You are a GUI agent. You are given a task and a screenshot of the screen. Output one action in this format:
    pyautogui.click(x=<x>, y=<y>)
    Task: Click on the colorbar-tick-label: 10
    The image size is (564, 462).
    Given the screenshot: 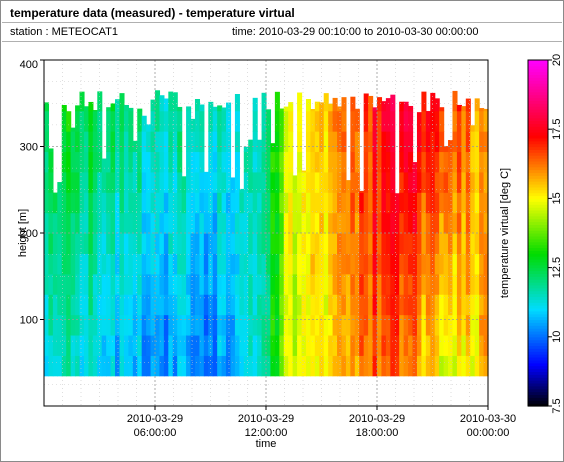 What is the action you would take?
    pyautogui.click(x=557, y=337)
    